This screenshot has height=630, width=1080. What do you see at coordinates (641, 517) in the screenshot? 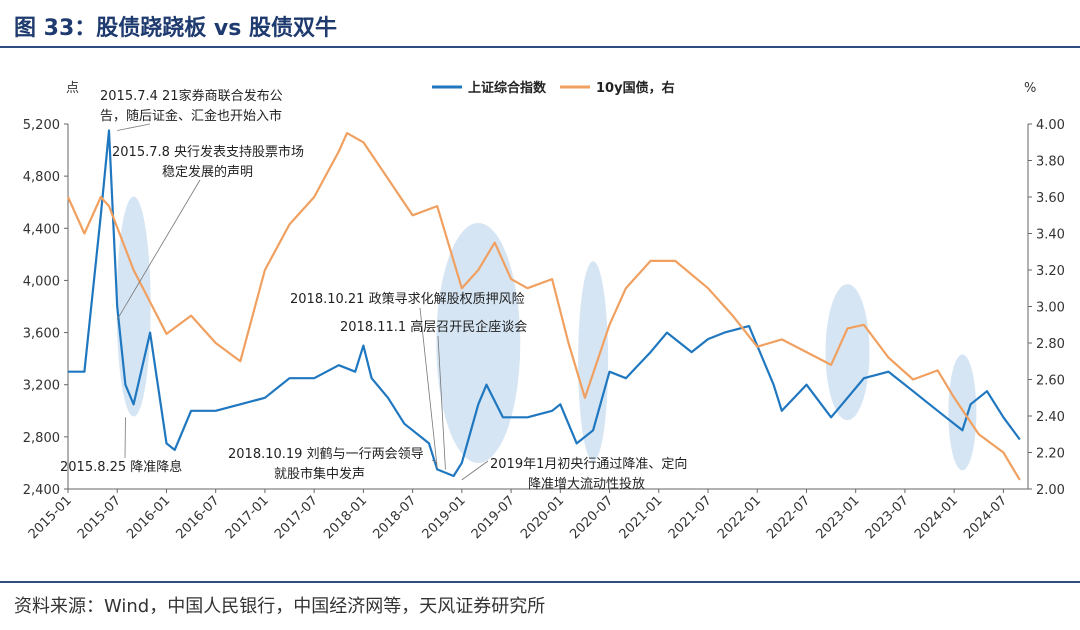
I see `x-tick-label: 2021-01` at bounding box center [641, 517].